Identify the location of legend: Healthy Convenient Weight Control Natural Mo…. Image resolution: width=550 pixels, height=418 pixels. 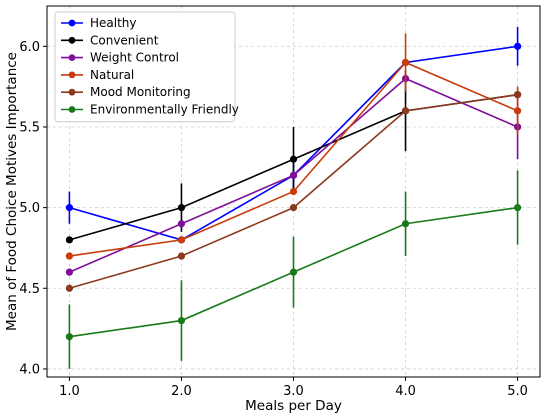
(146, 67).